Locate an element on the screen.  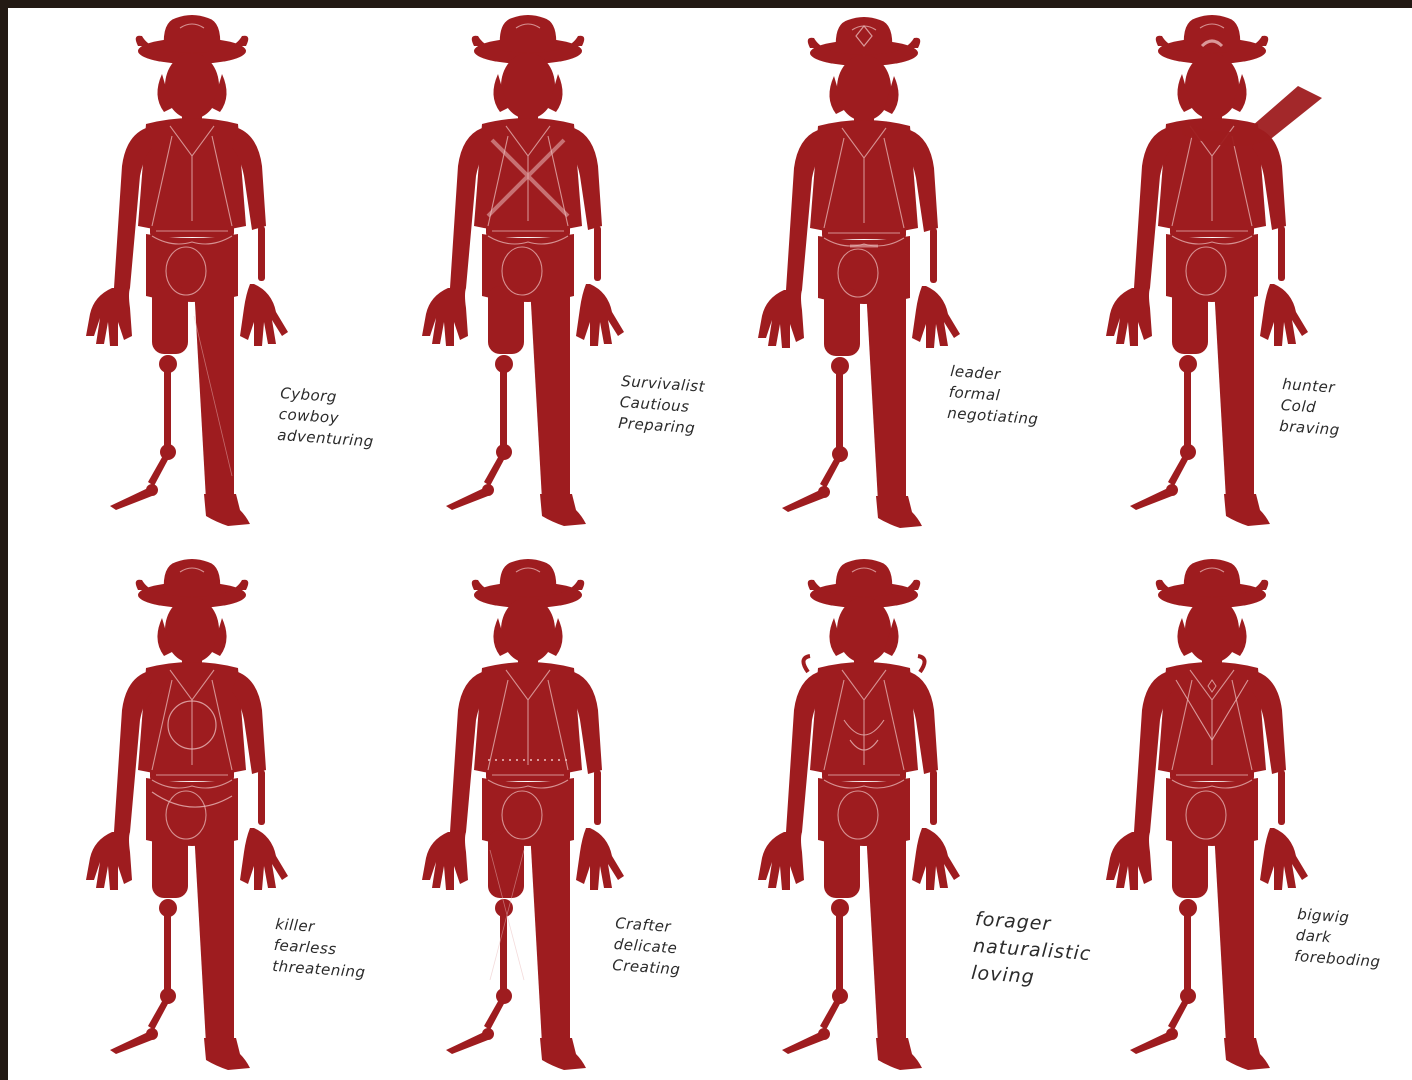
caption-line: braving is located at coordinates (1309, 428).